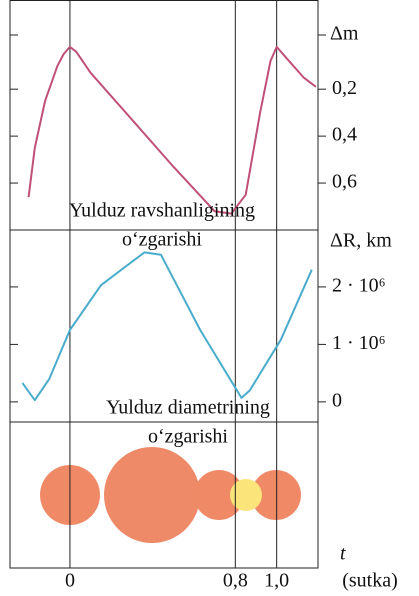  I want to click on x-tick-label: 0,8, so click(235, 581).